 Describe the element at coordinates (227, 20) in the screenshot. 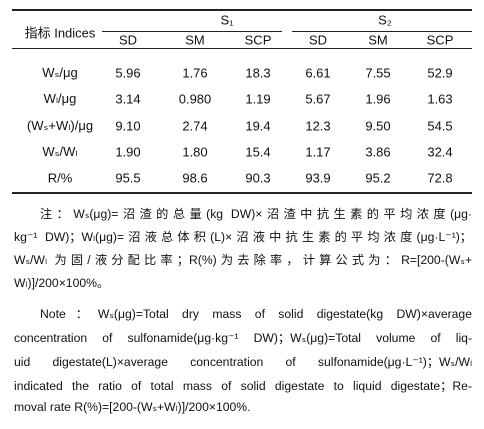

I see `group-header: S₁` at that location.